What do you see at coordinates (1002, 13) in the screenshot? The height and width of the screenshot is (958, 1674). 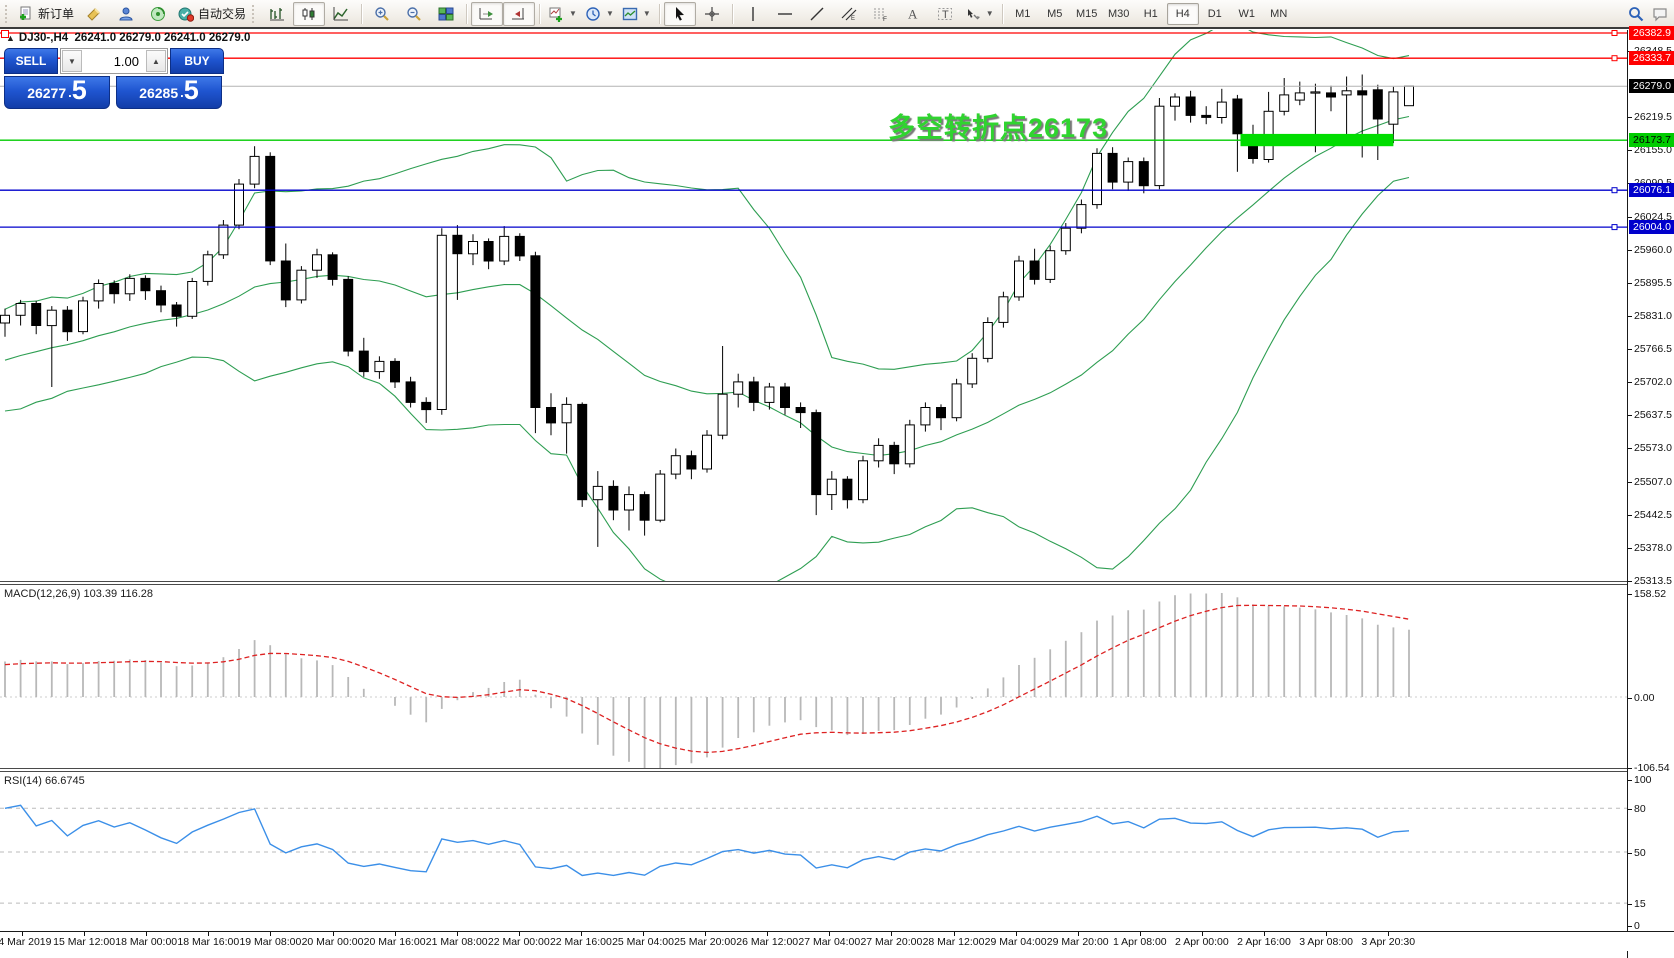 I see `toolbar-separator` at bounding box center [1002, 13].